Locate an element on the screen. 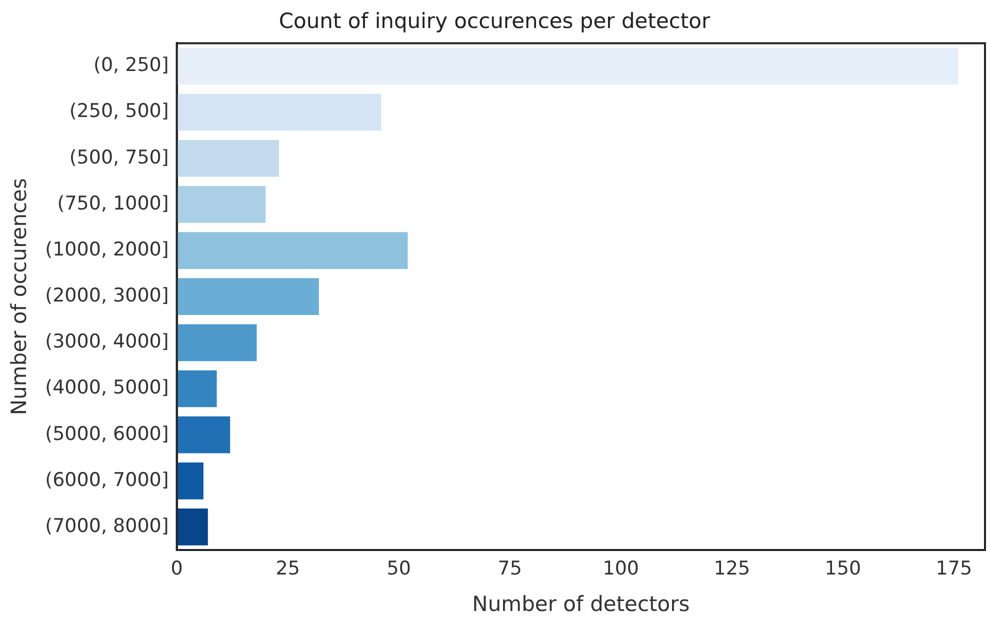  x-tick-label: 25 is located at coordinates (288, 568).